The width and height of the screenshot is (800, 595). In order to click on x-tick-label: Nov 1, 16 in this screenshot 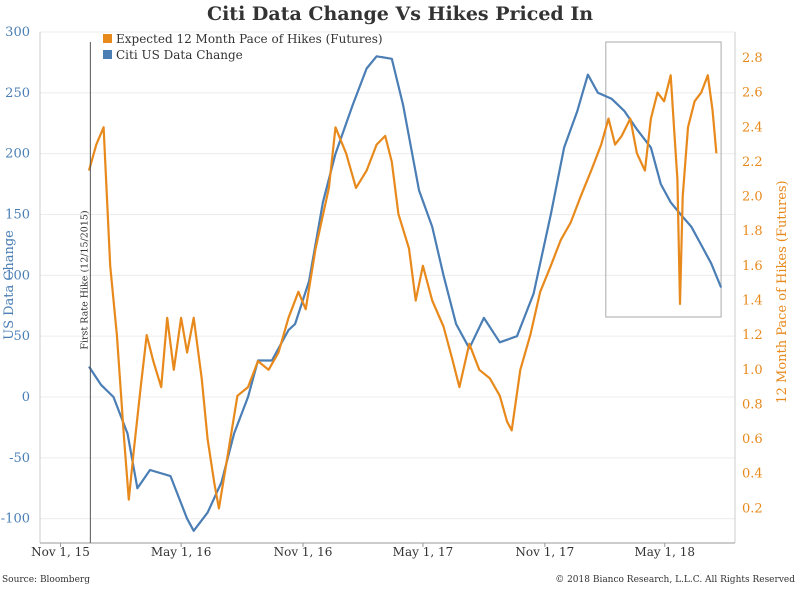, I will do `click(303, 552)`.